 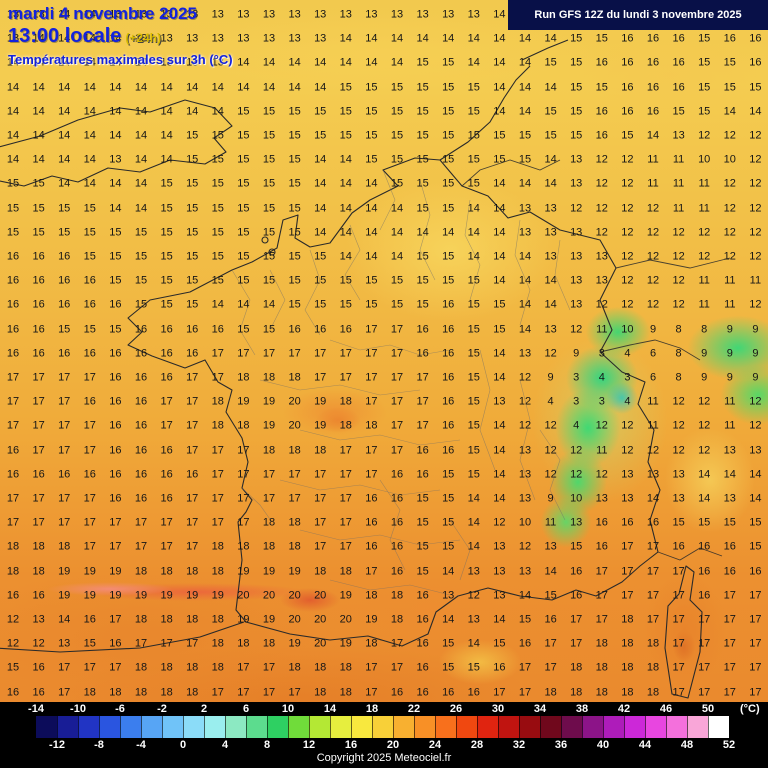 What do you see at coordinates (120, 709) in the screenshot?
I see `scale-label: -6` at bounding box center [120, 709].